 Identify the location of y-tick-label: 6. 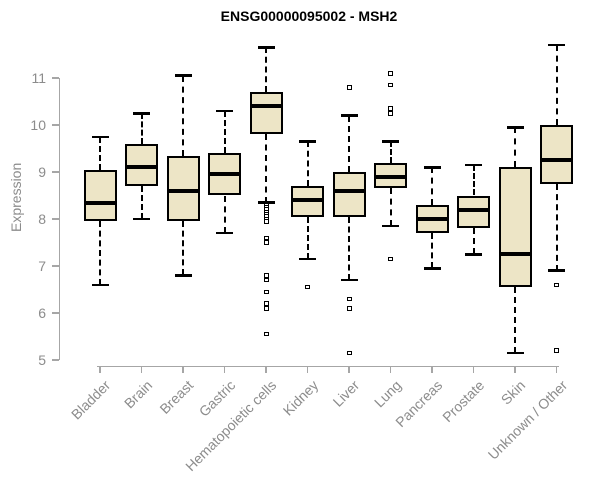
(42, 313).